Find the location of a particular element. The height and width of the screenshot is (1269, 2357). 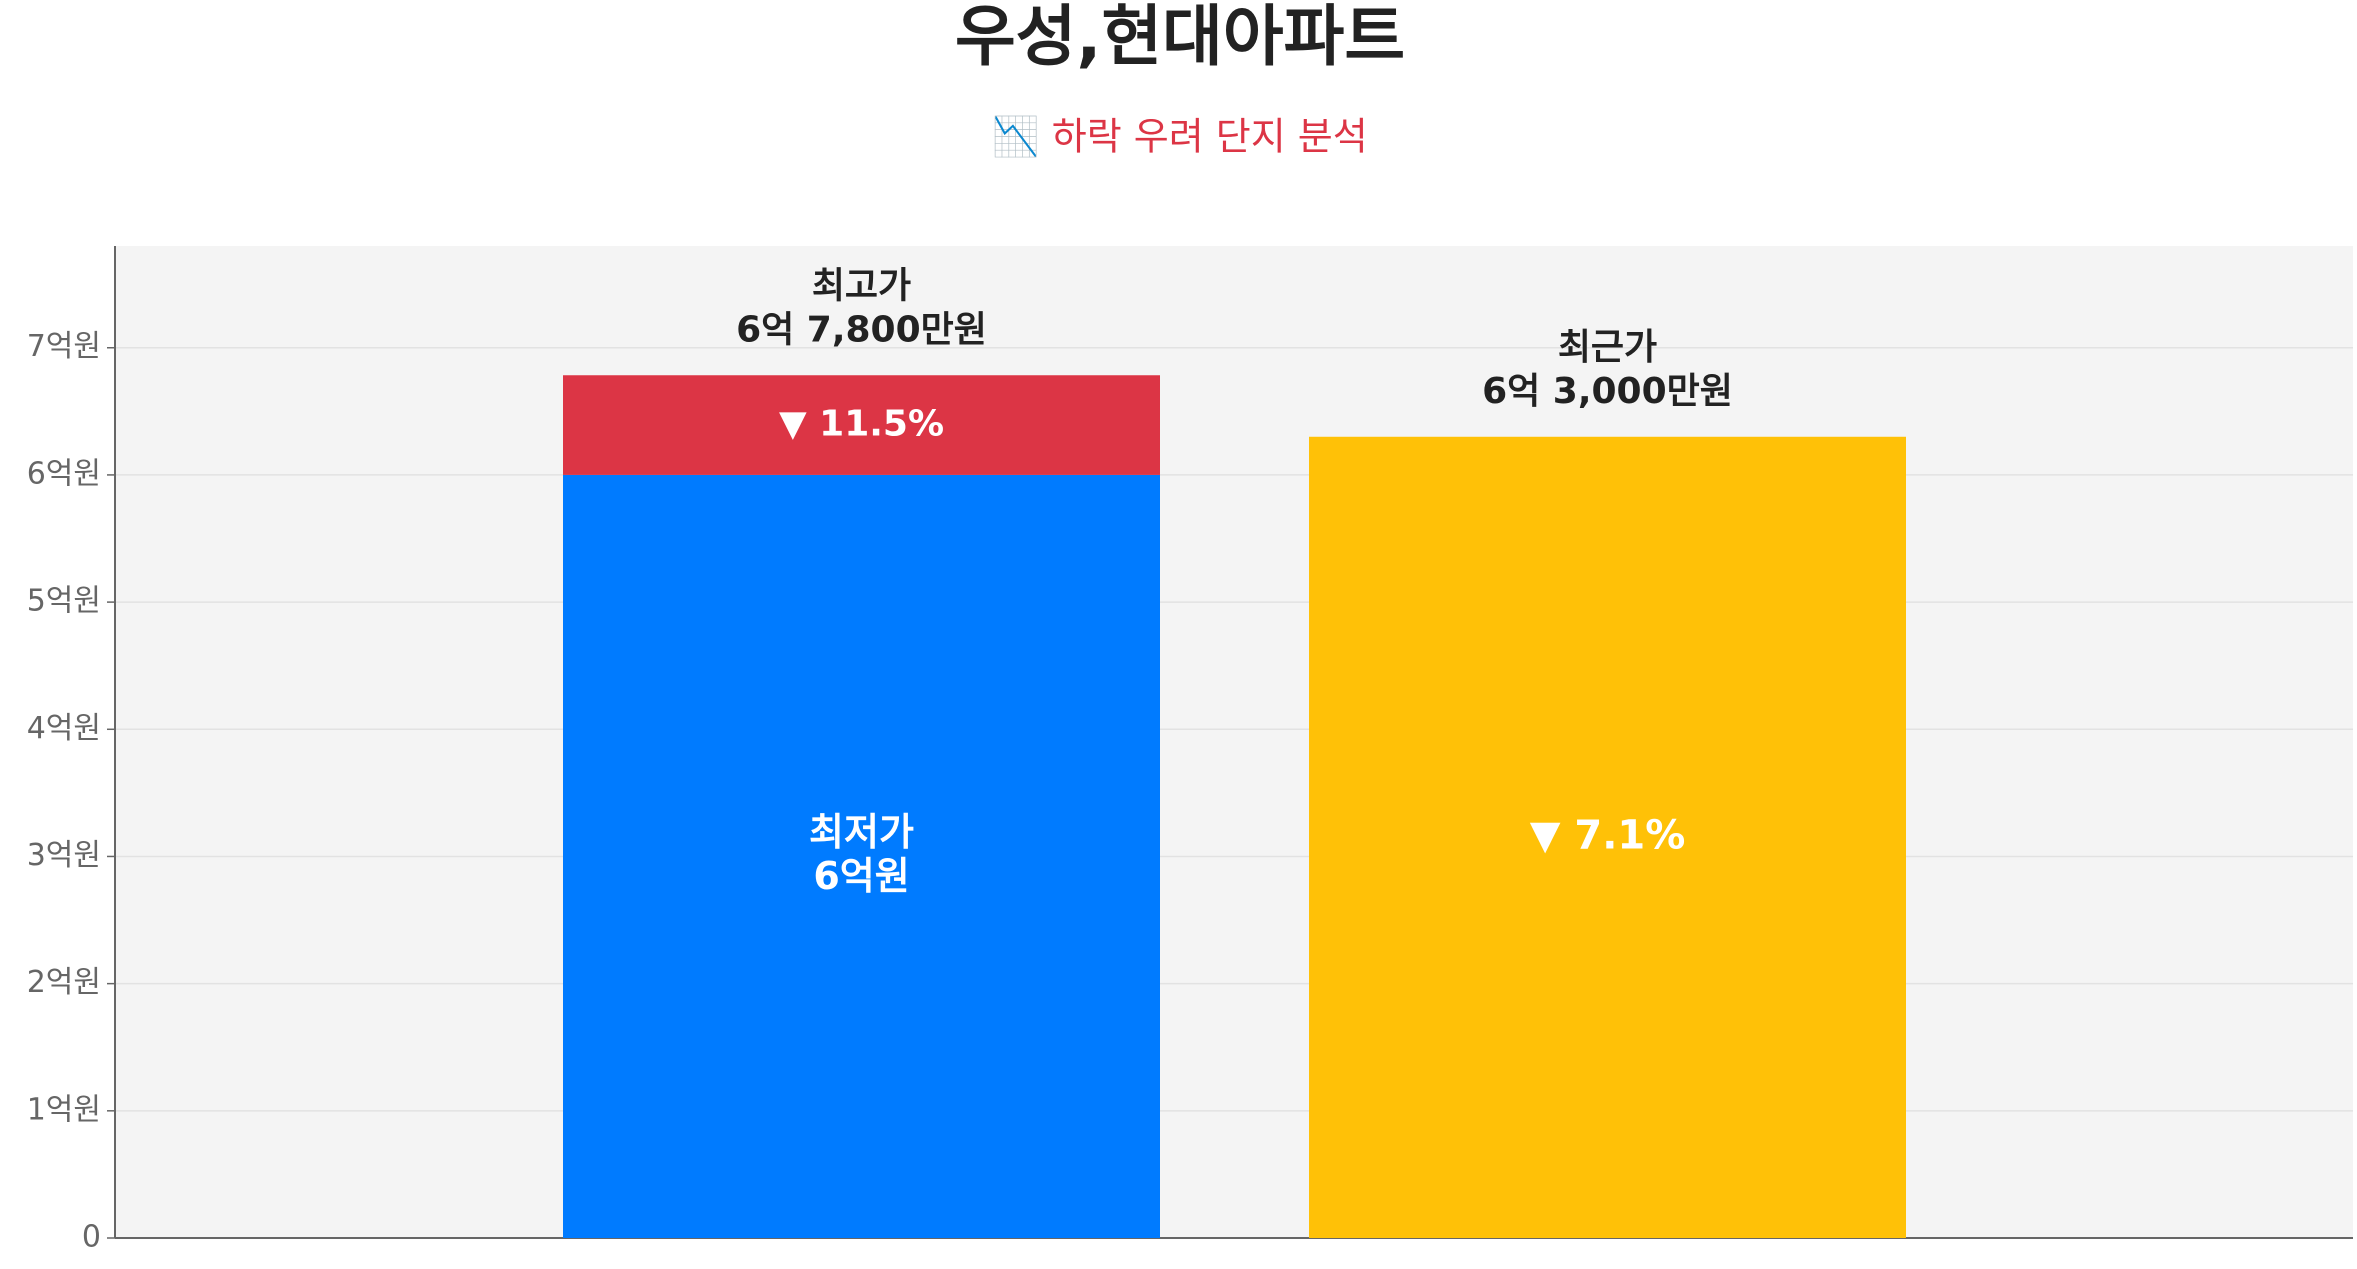

y-tick-label: 1억원 is located at coordinates (64, 1109).